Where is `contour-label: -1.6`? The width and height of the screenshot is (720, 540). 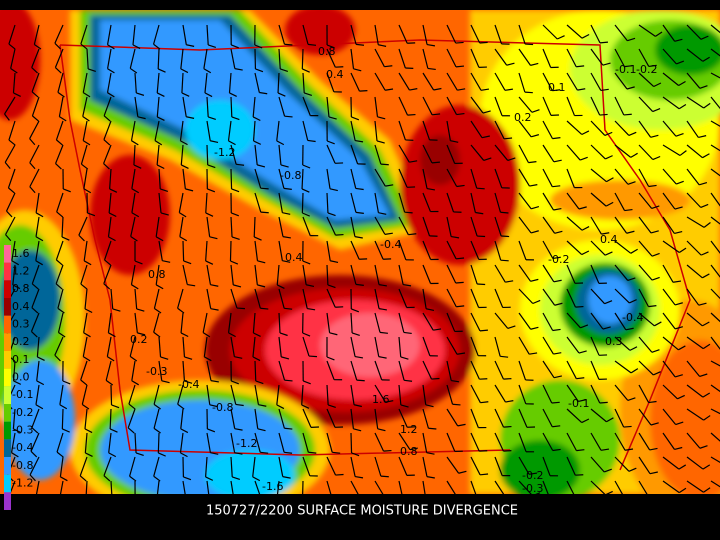 contour-label: -1.6 is located at coordinates (272, 486).